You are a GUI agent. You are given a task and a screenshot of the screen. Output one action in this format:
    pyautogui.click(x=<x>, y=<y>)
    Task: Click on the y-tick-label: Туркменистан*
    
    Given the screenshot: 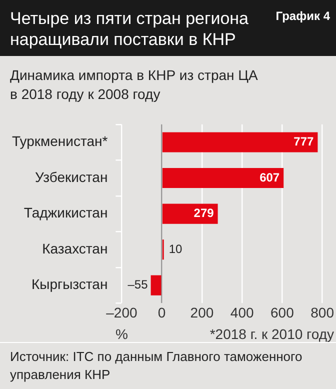 What is the action you would take?
    pyautogui.click(x=60, y=141)
    